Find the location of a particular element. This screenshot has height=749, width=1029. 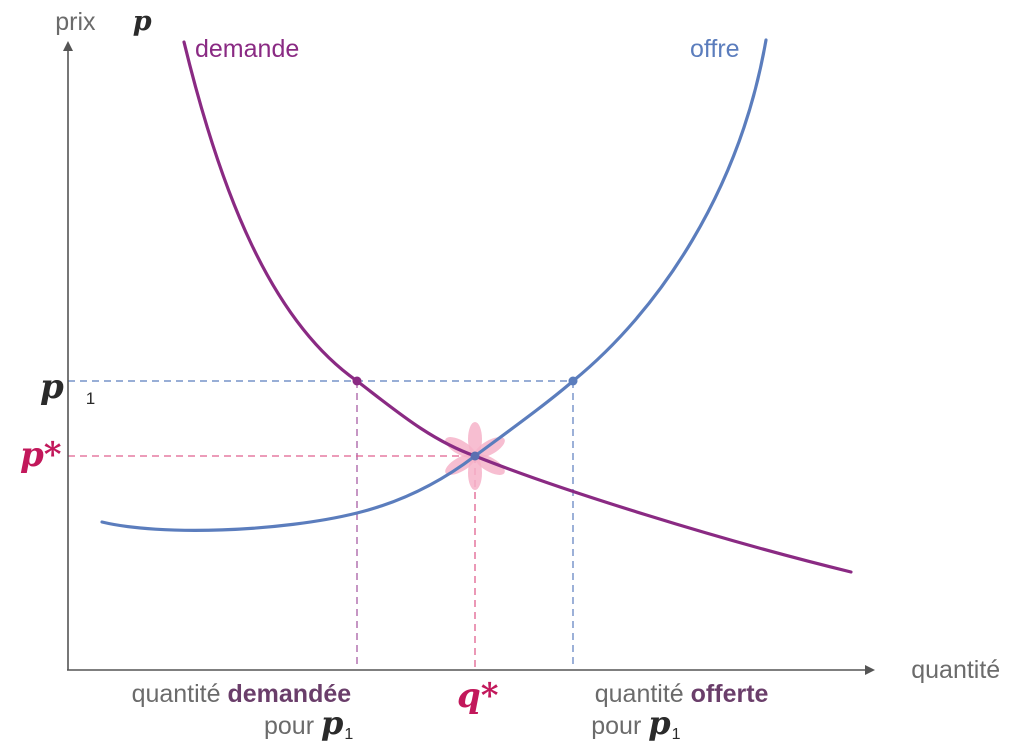

supply-point-at-p1 is located at coordinates (573, 381).